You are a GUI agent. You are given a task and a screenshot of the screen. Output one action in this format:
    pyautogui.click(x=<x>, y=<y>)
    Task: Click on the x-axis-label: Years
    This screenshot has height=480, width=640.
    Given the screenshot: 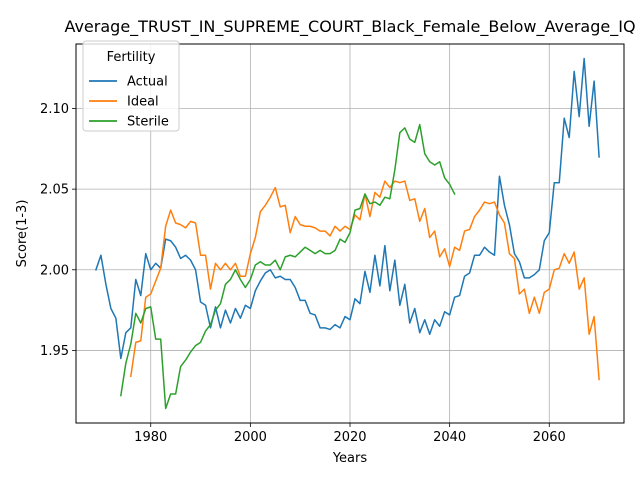 What is the action you would take?
    pyautogui.click(x=350, y=458)
    